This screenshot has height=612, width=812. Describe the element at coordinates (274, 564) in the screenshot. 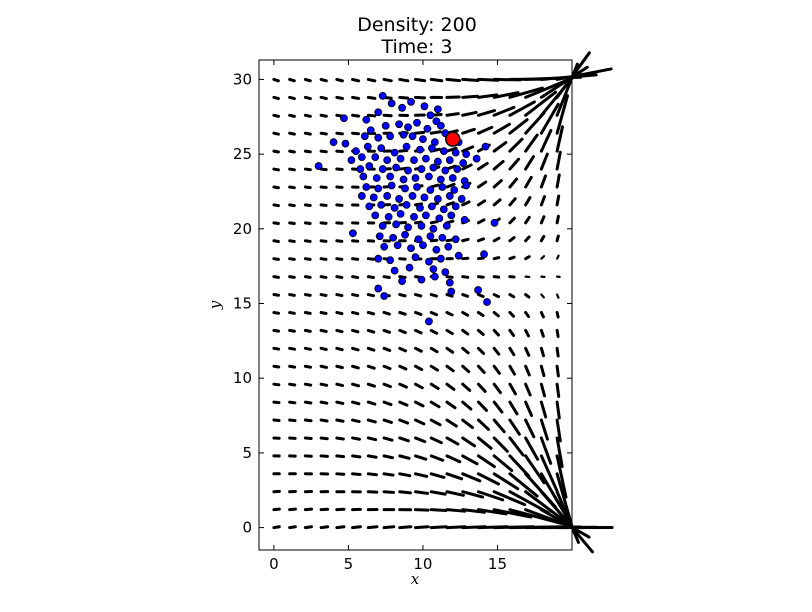

I see `x-tick-label: 0` at that location.